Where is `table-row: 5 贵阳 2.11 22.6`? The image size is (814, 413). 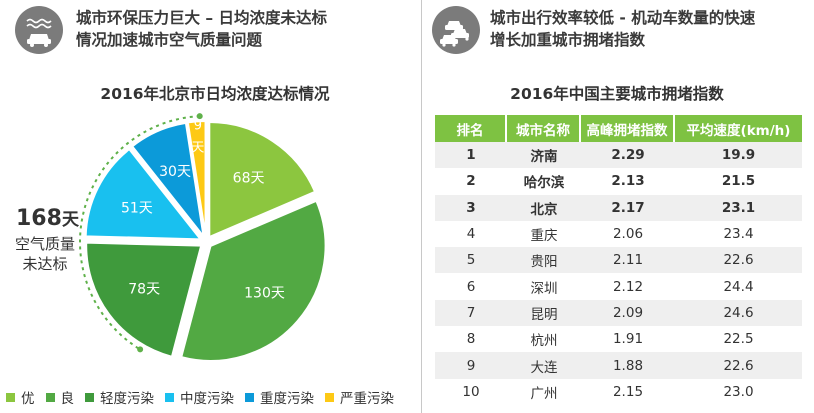
table-row: 5 贵阳 2.11 22.6 is located at coordinates (618, 260).